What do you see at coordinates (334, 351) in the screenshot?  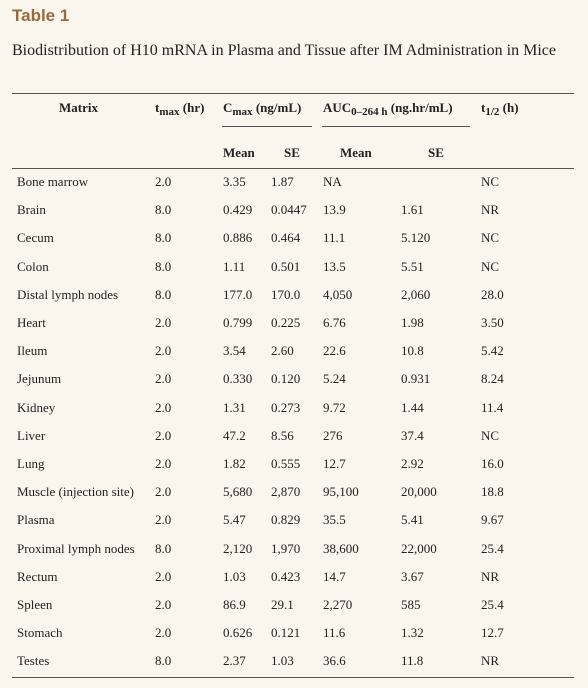 I see `table-cell: 22.6` at bounding box center [334, 351].